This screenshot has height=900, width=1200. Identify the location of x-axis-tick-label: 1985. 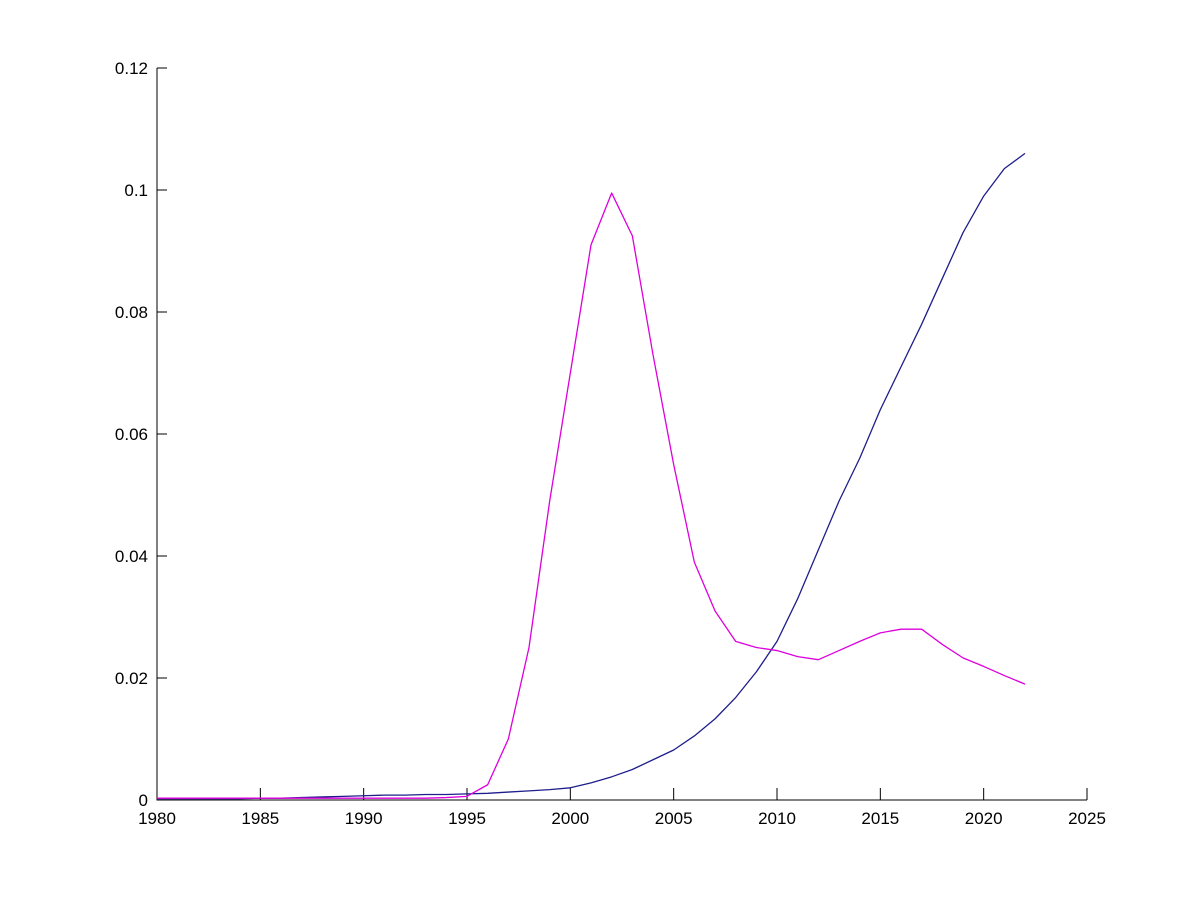
(260, 818).